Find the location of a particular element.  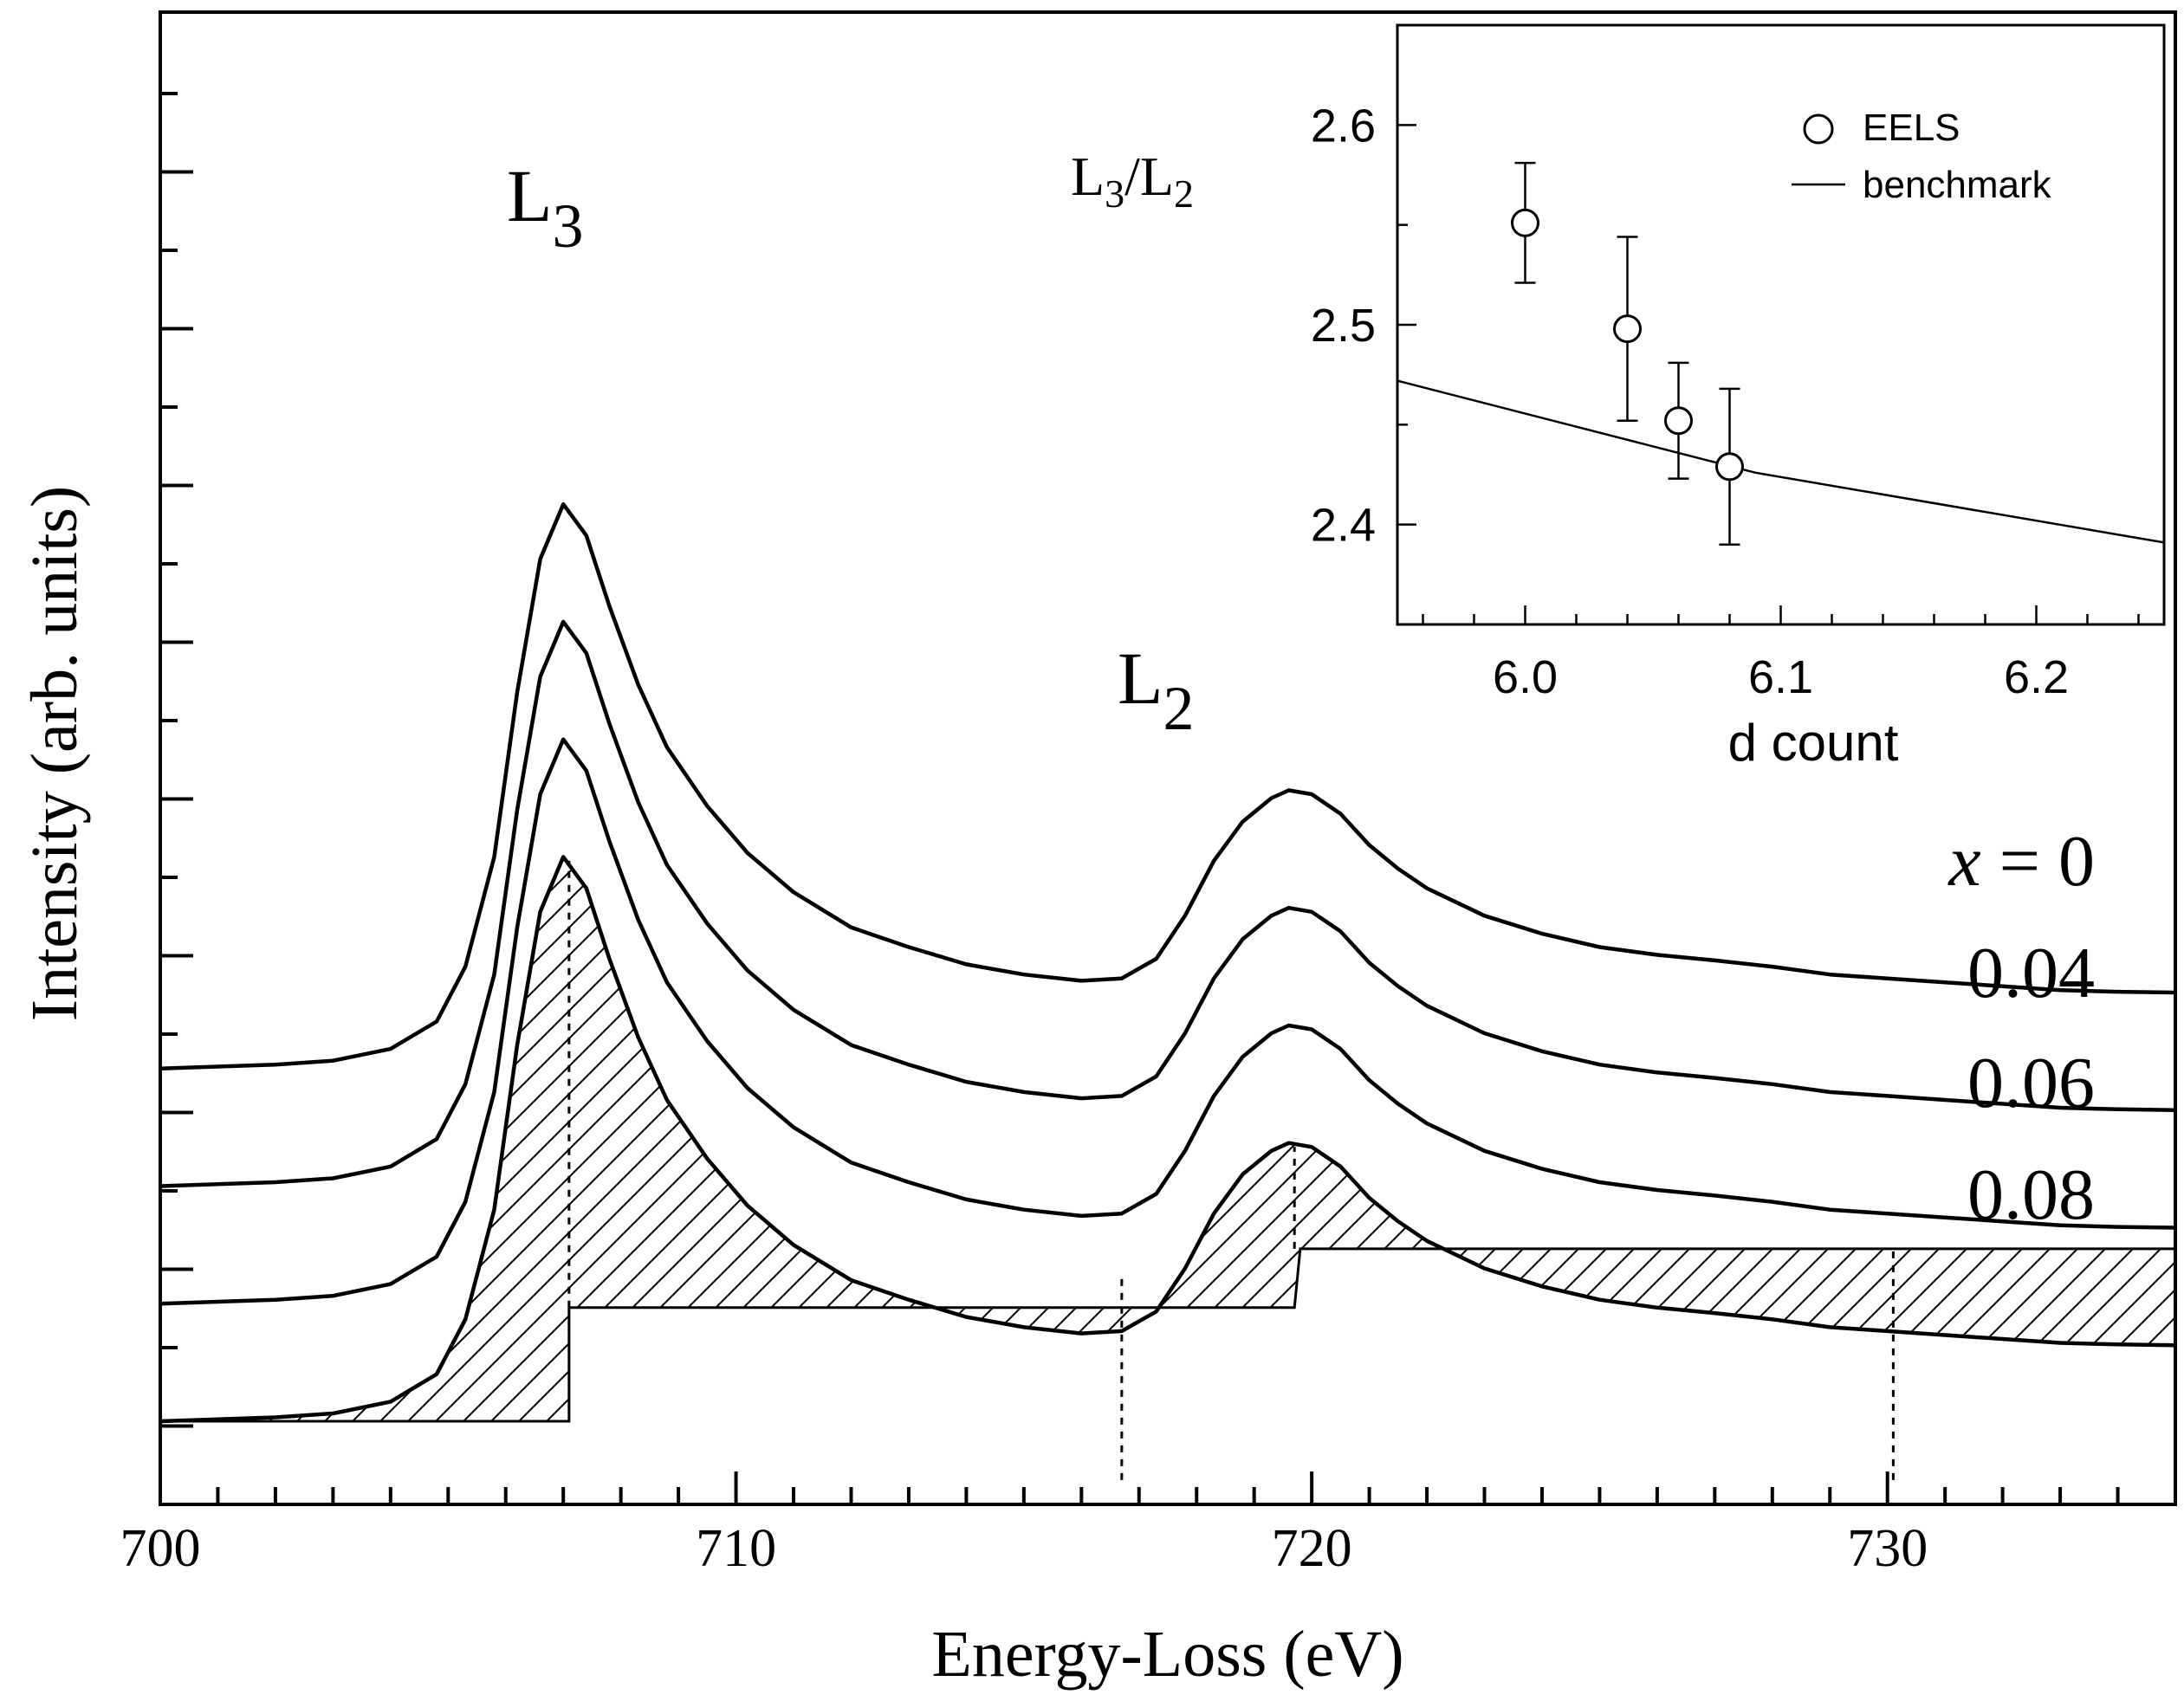

benchmark-line is located at coordinates (1781, 461).